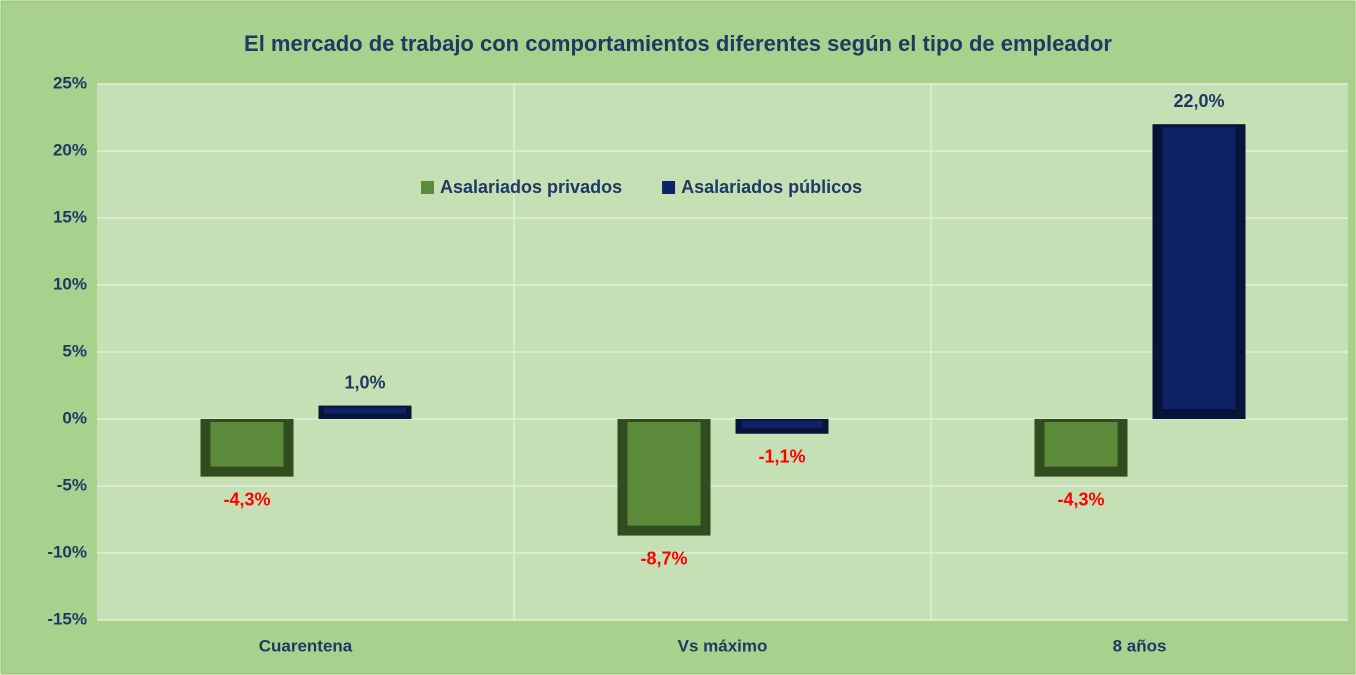 The width and height of the screenshot is (1356, 675). What do you see at coordinates (663, 558) in the screenshot?
I see `data-label: -8,7%` at bounding box center [663, 558].